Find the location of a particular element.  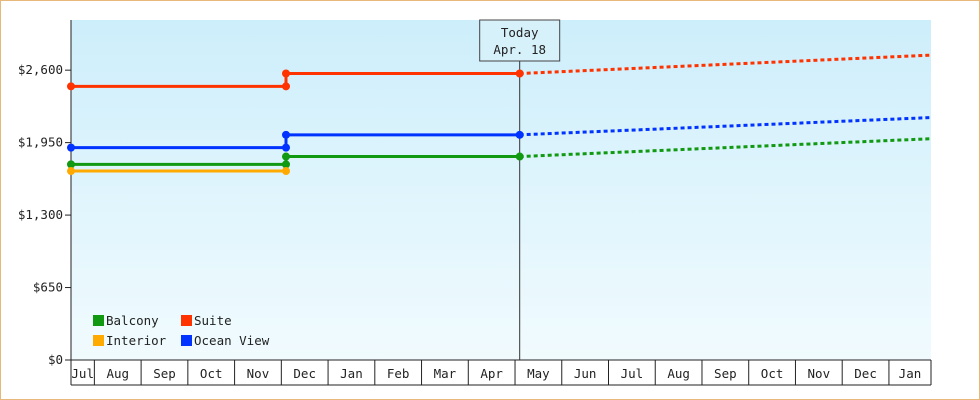

series-line-suite is located at coordinates (295, 80).